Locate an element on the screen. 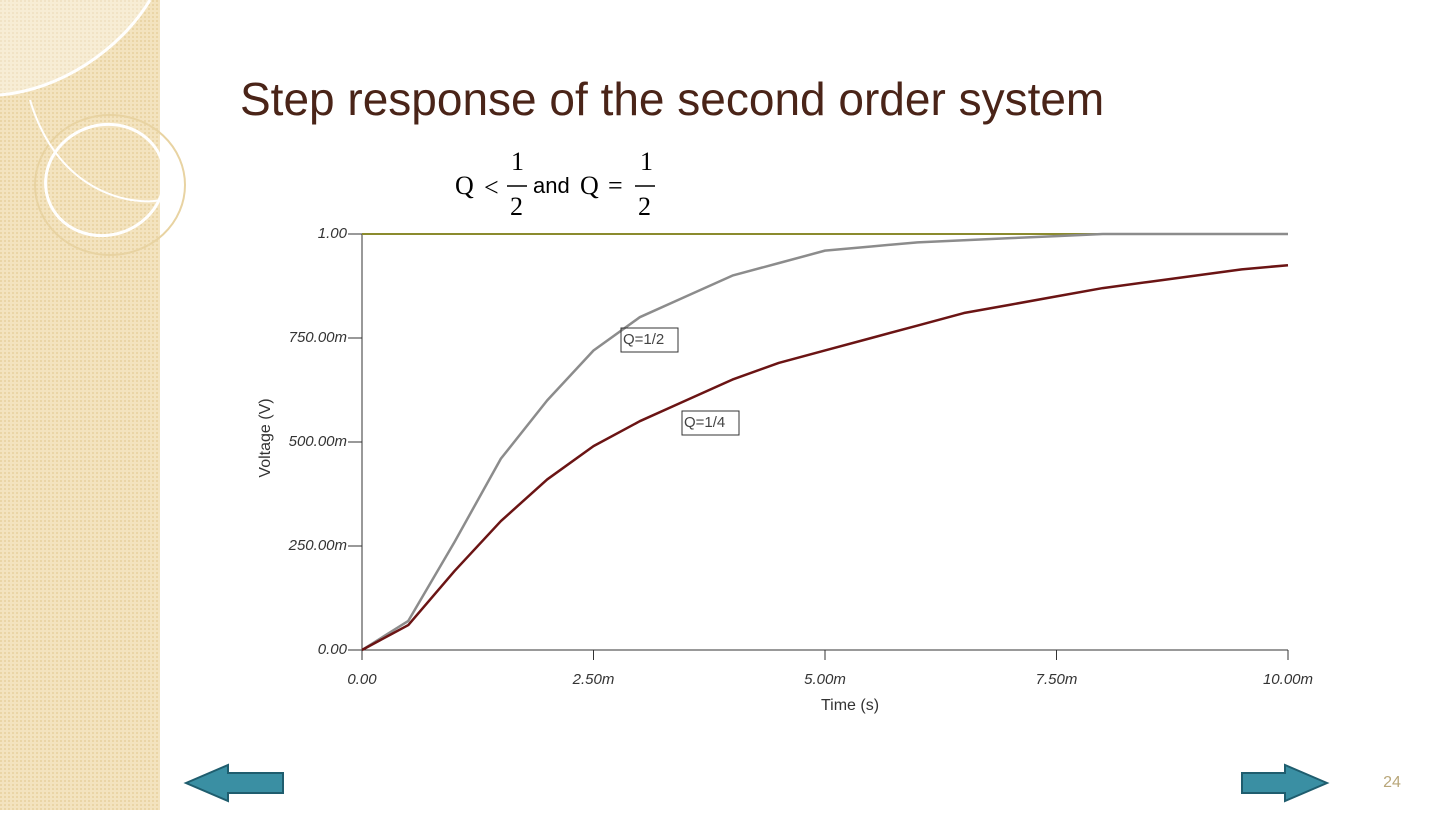  y-tick-label: 500.00m is located at coordinates (318, 441).